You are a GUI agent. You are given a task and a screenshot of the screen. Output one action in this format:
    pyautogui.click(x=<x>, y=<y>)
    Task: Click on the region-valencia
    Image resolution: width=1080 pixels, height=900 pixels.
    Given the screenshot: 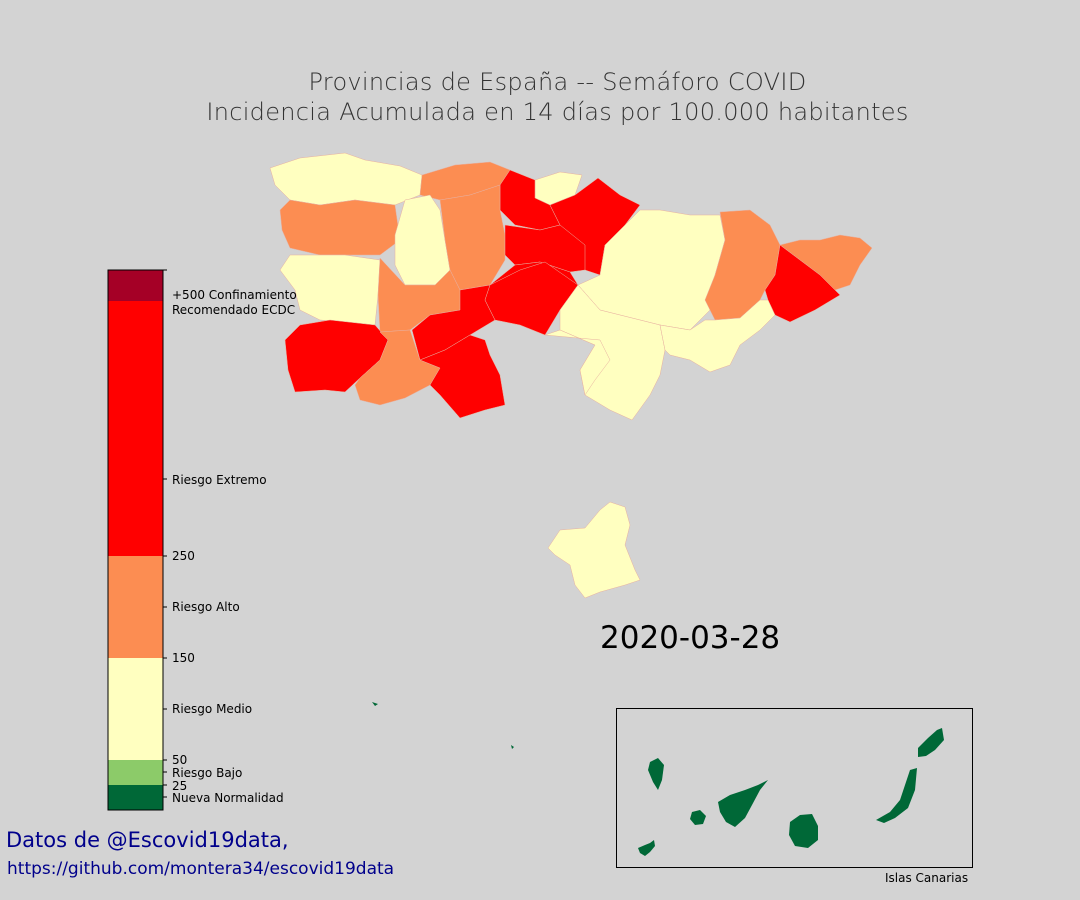 What is the action you would take?
    pyautogui.click(x=717, y=336)
    